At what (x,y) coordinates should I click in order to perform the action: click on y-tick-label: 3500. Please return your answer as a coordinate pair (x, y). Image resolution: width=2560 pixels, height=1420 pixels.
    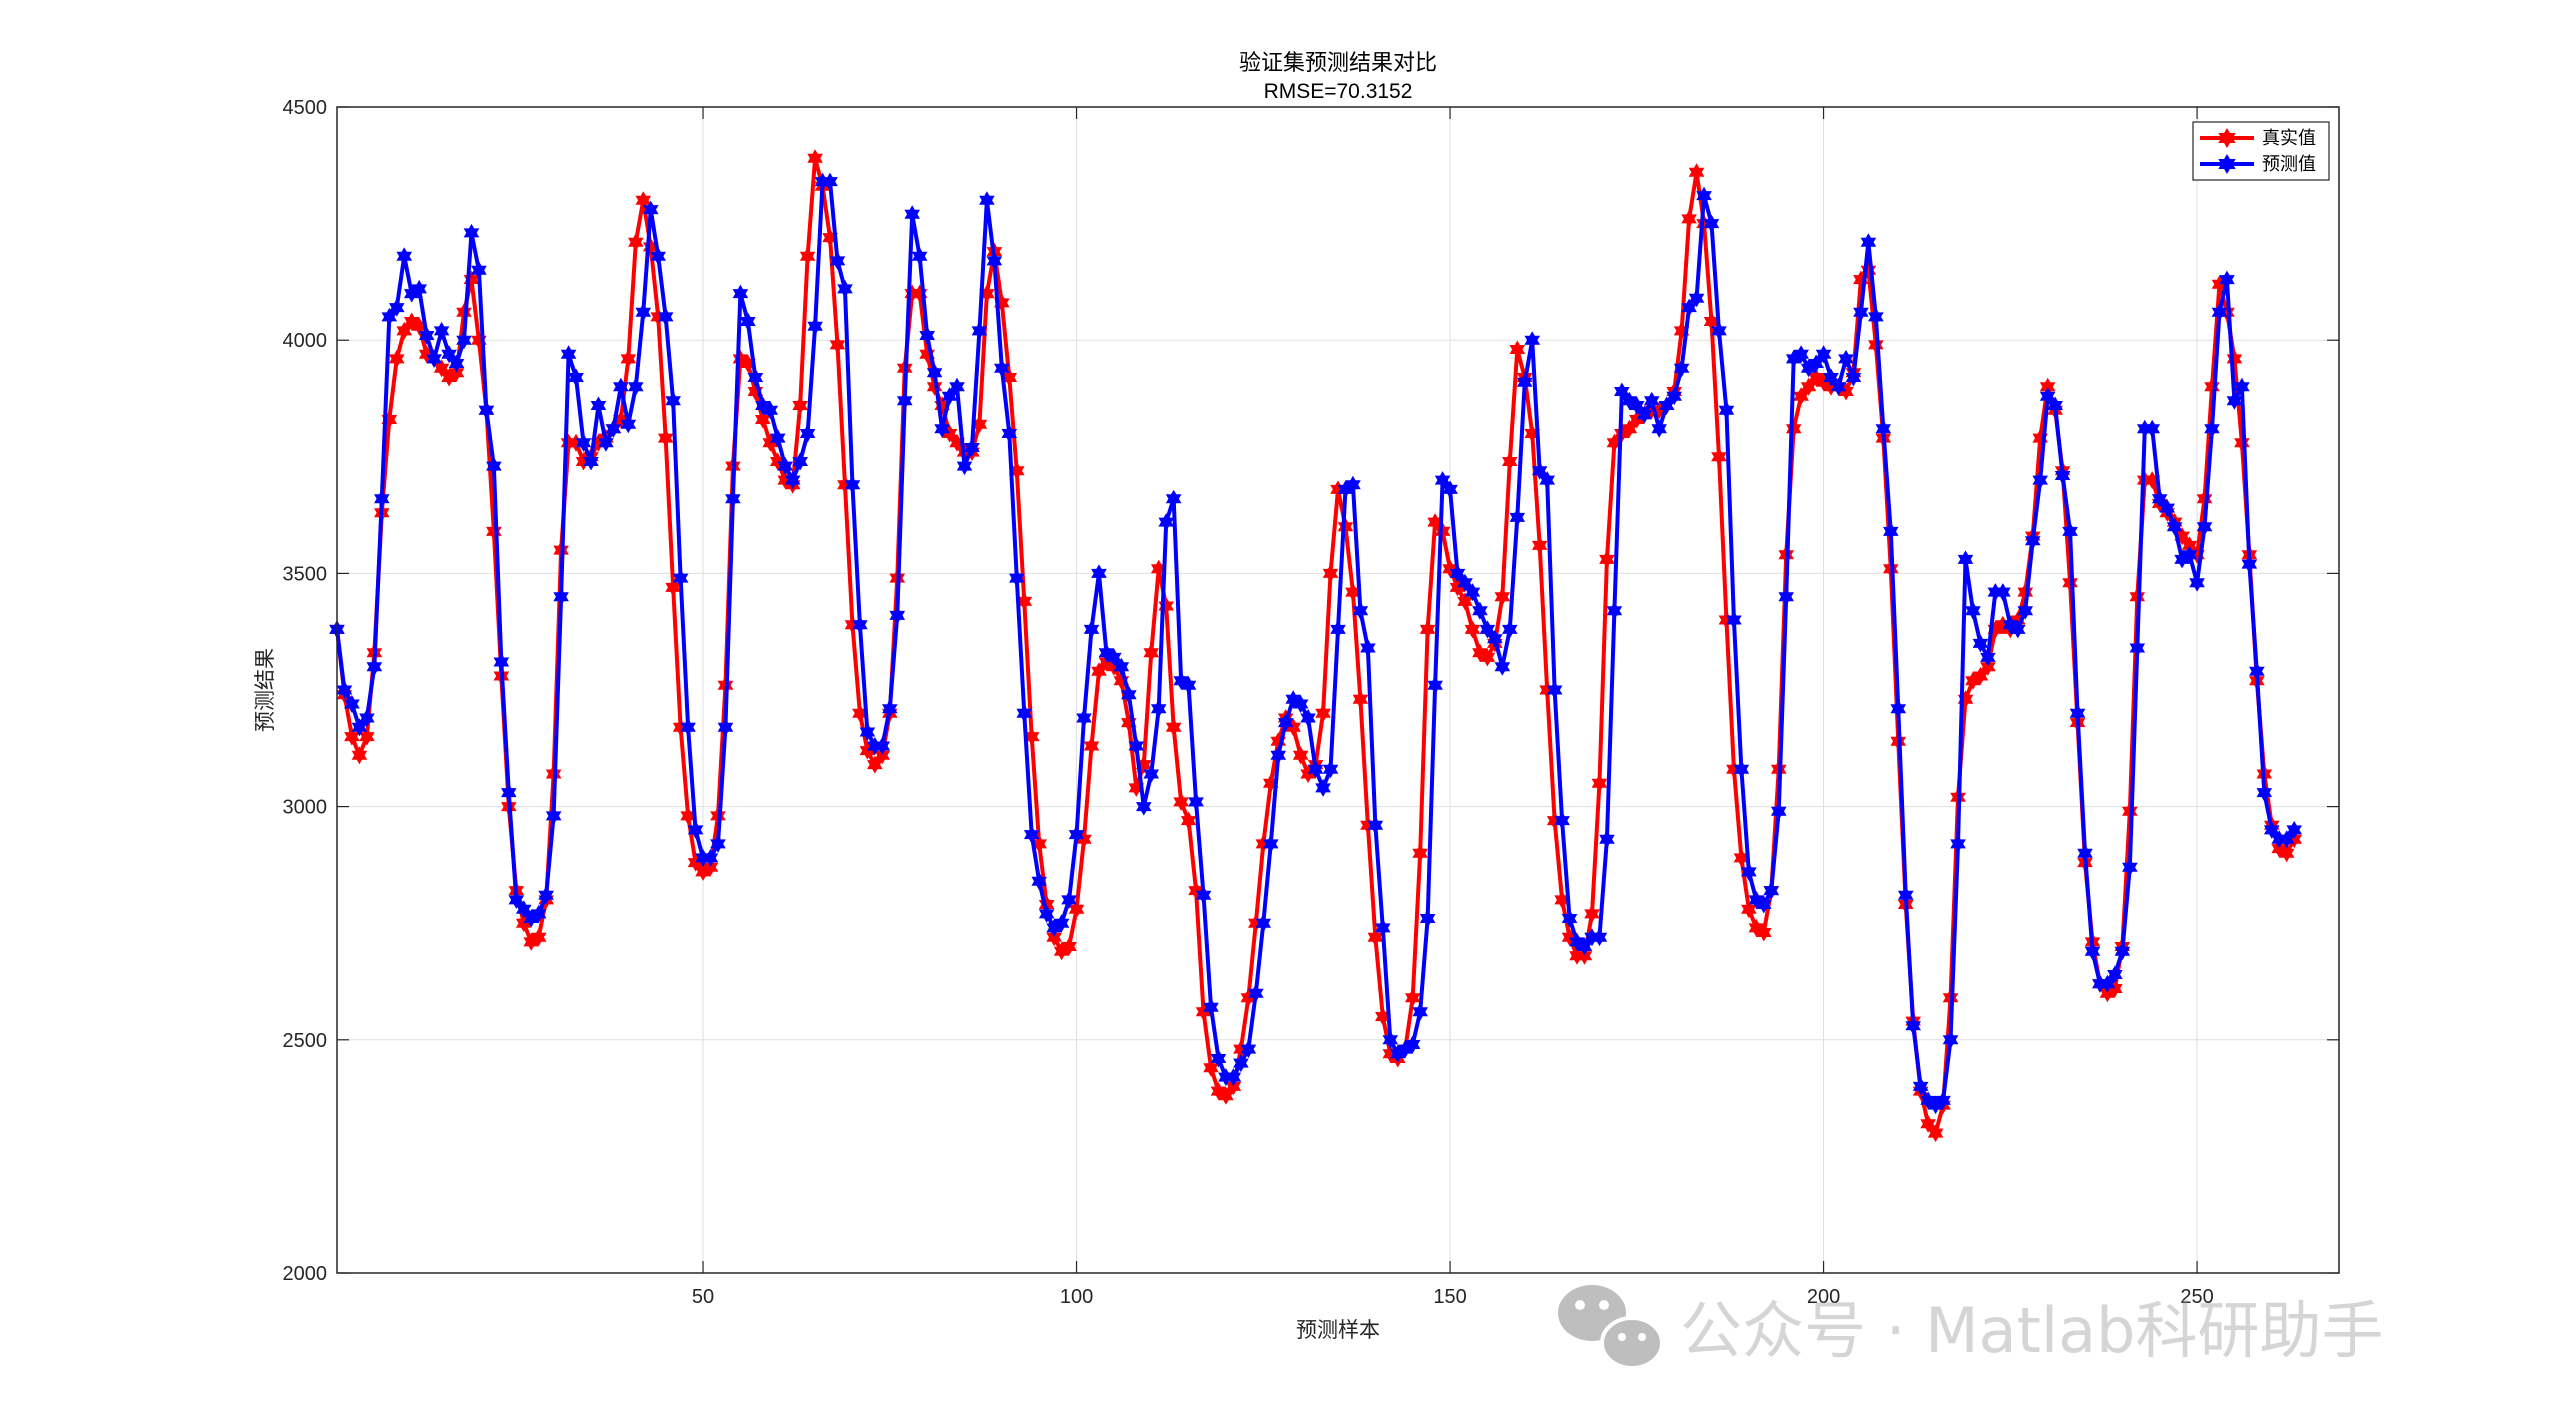
    Looking at the image, I should click on (305, 574).